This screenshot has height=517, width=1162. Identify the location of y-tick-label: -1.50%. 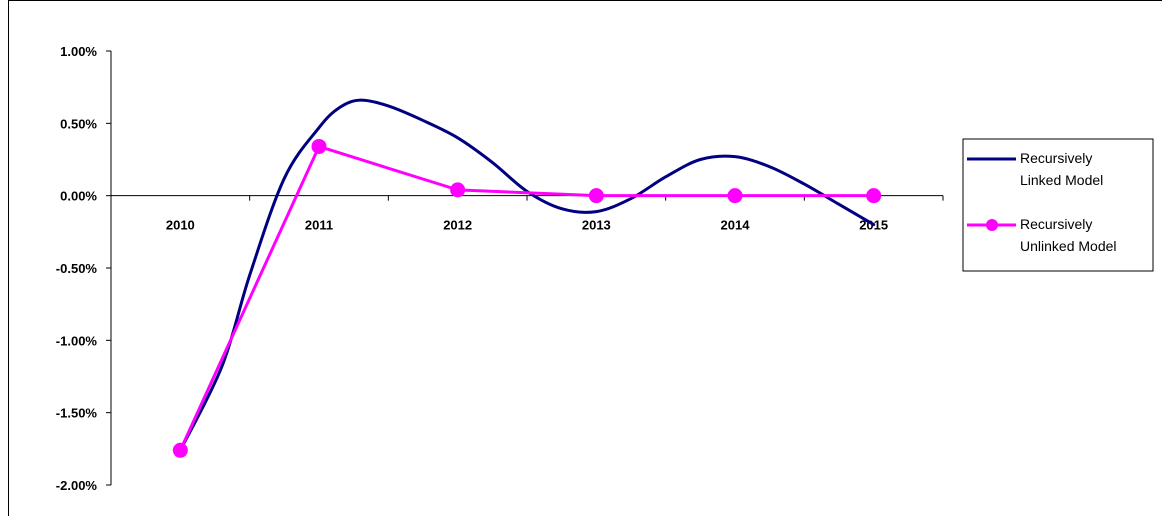
(77, 413).